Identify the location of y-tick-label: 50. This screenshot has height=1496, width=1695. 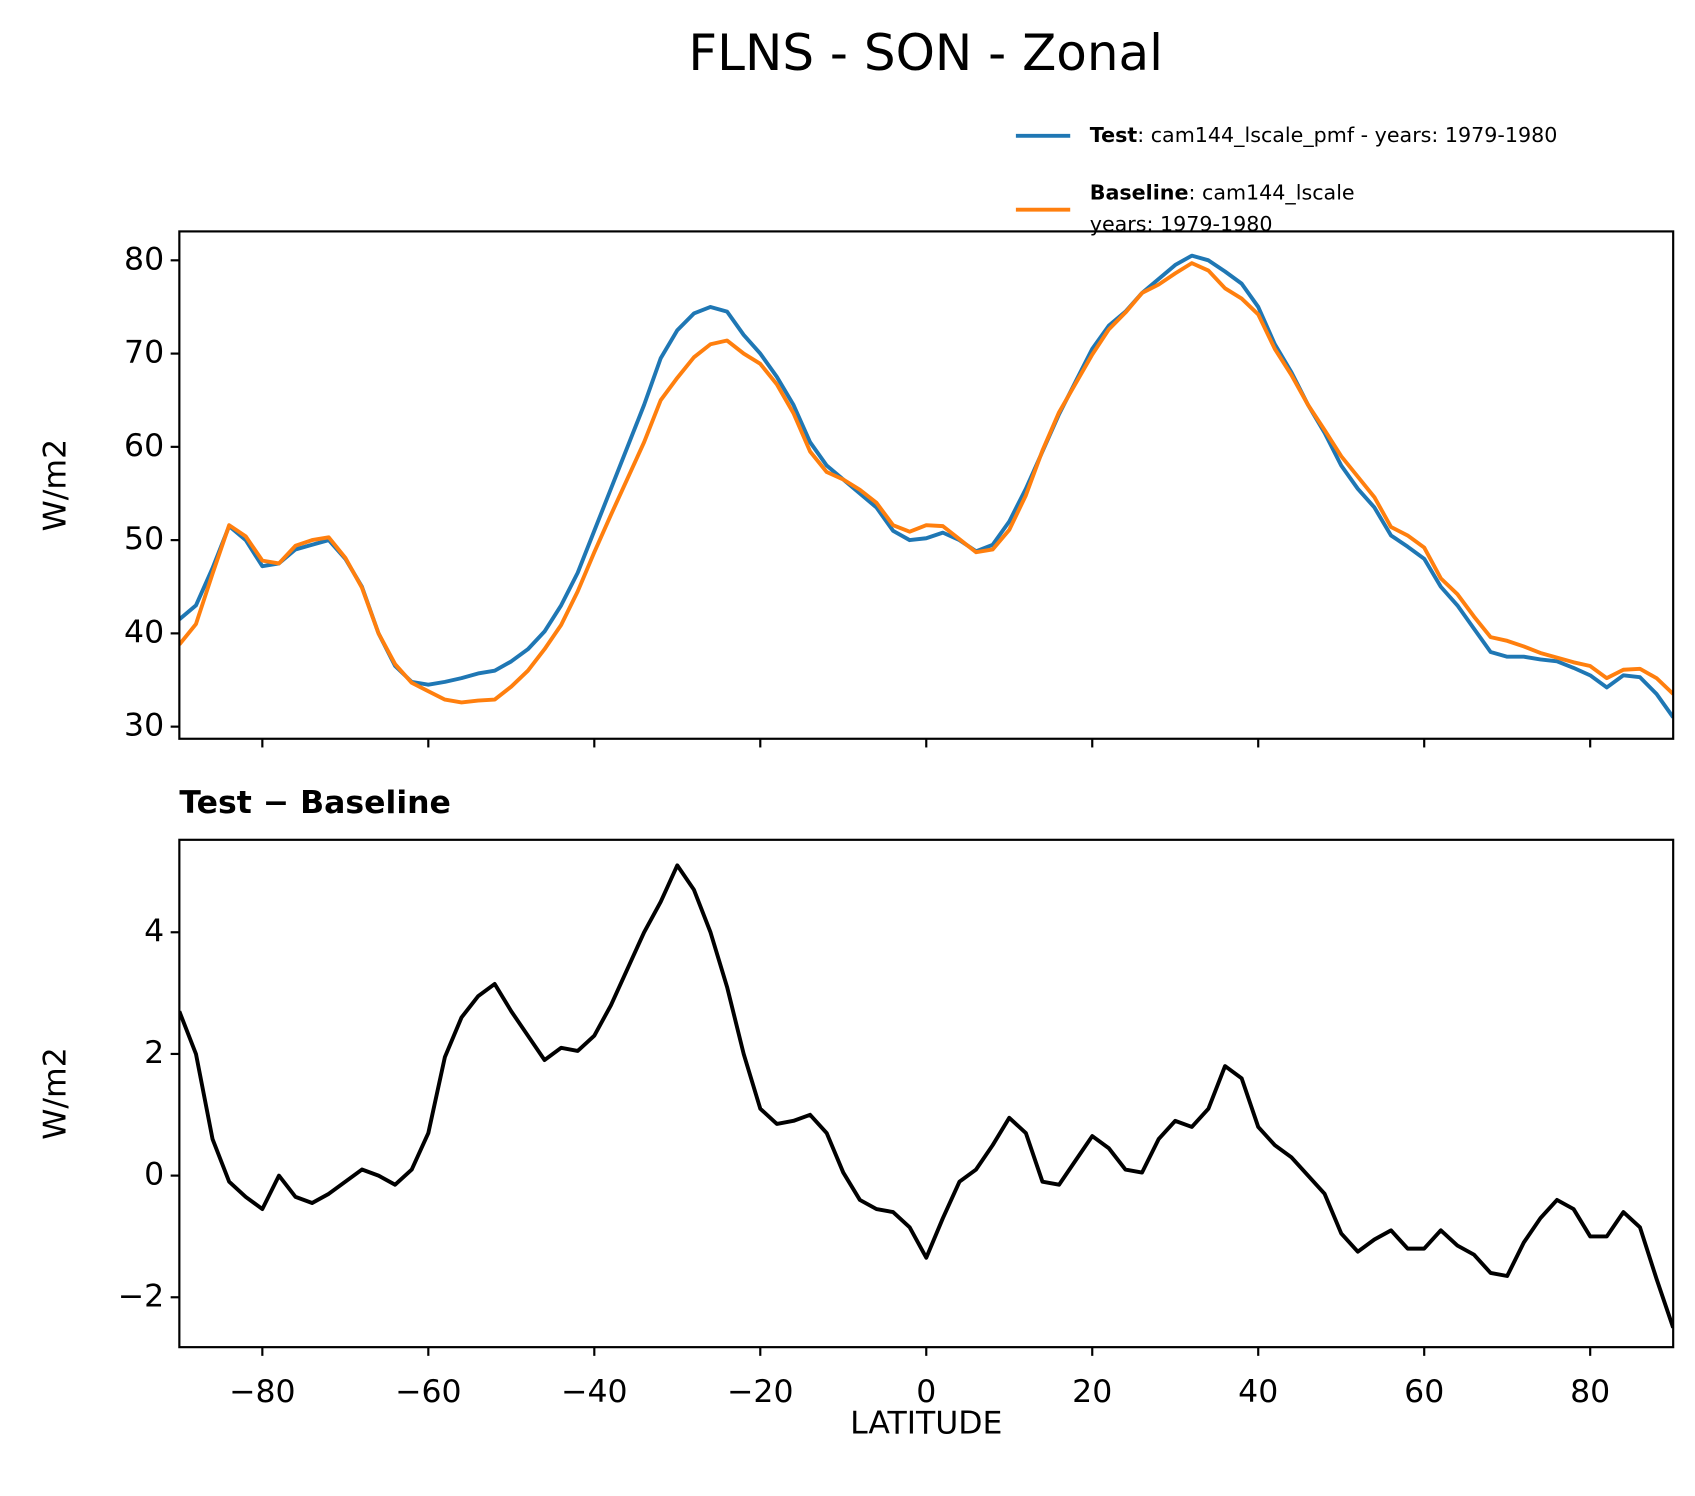
(144, 539).